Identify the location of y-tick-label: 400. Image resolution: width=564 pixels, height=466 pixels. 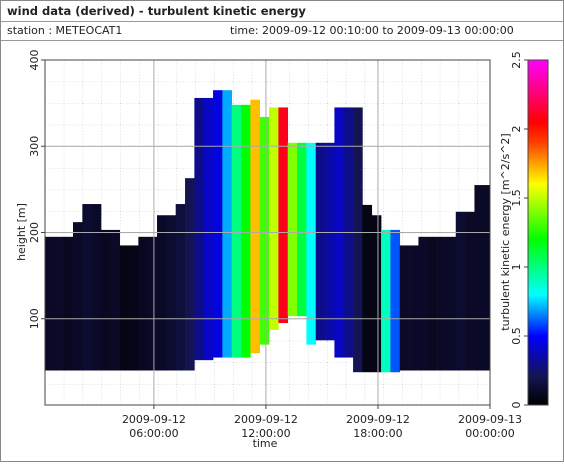
(34, 60).